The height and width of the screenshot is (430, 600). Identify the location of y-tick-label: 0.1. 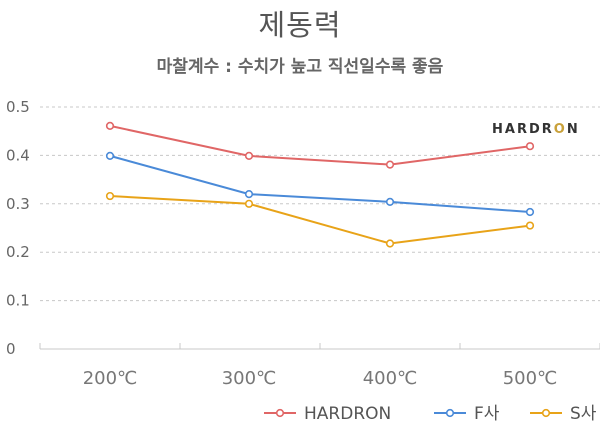
(18, 301).